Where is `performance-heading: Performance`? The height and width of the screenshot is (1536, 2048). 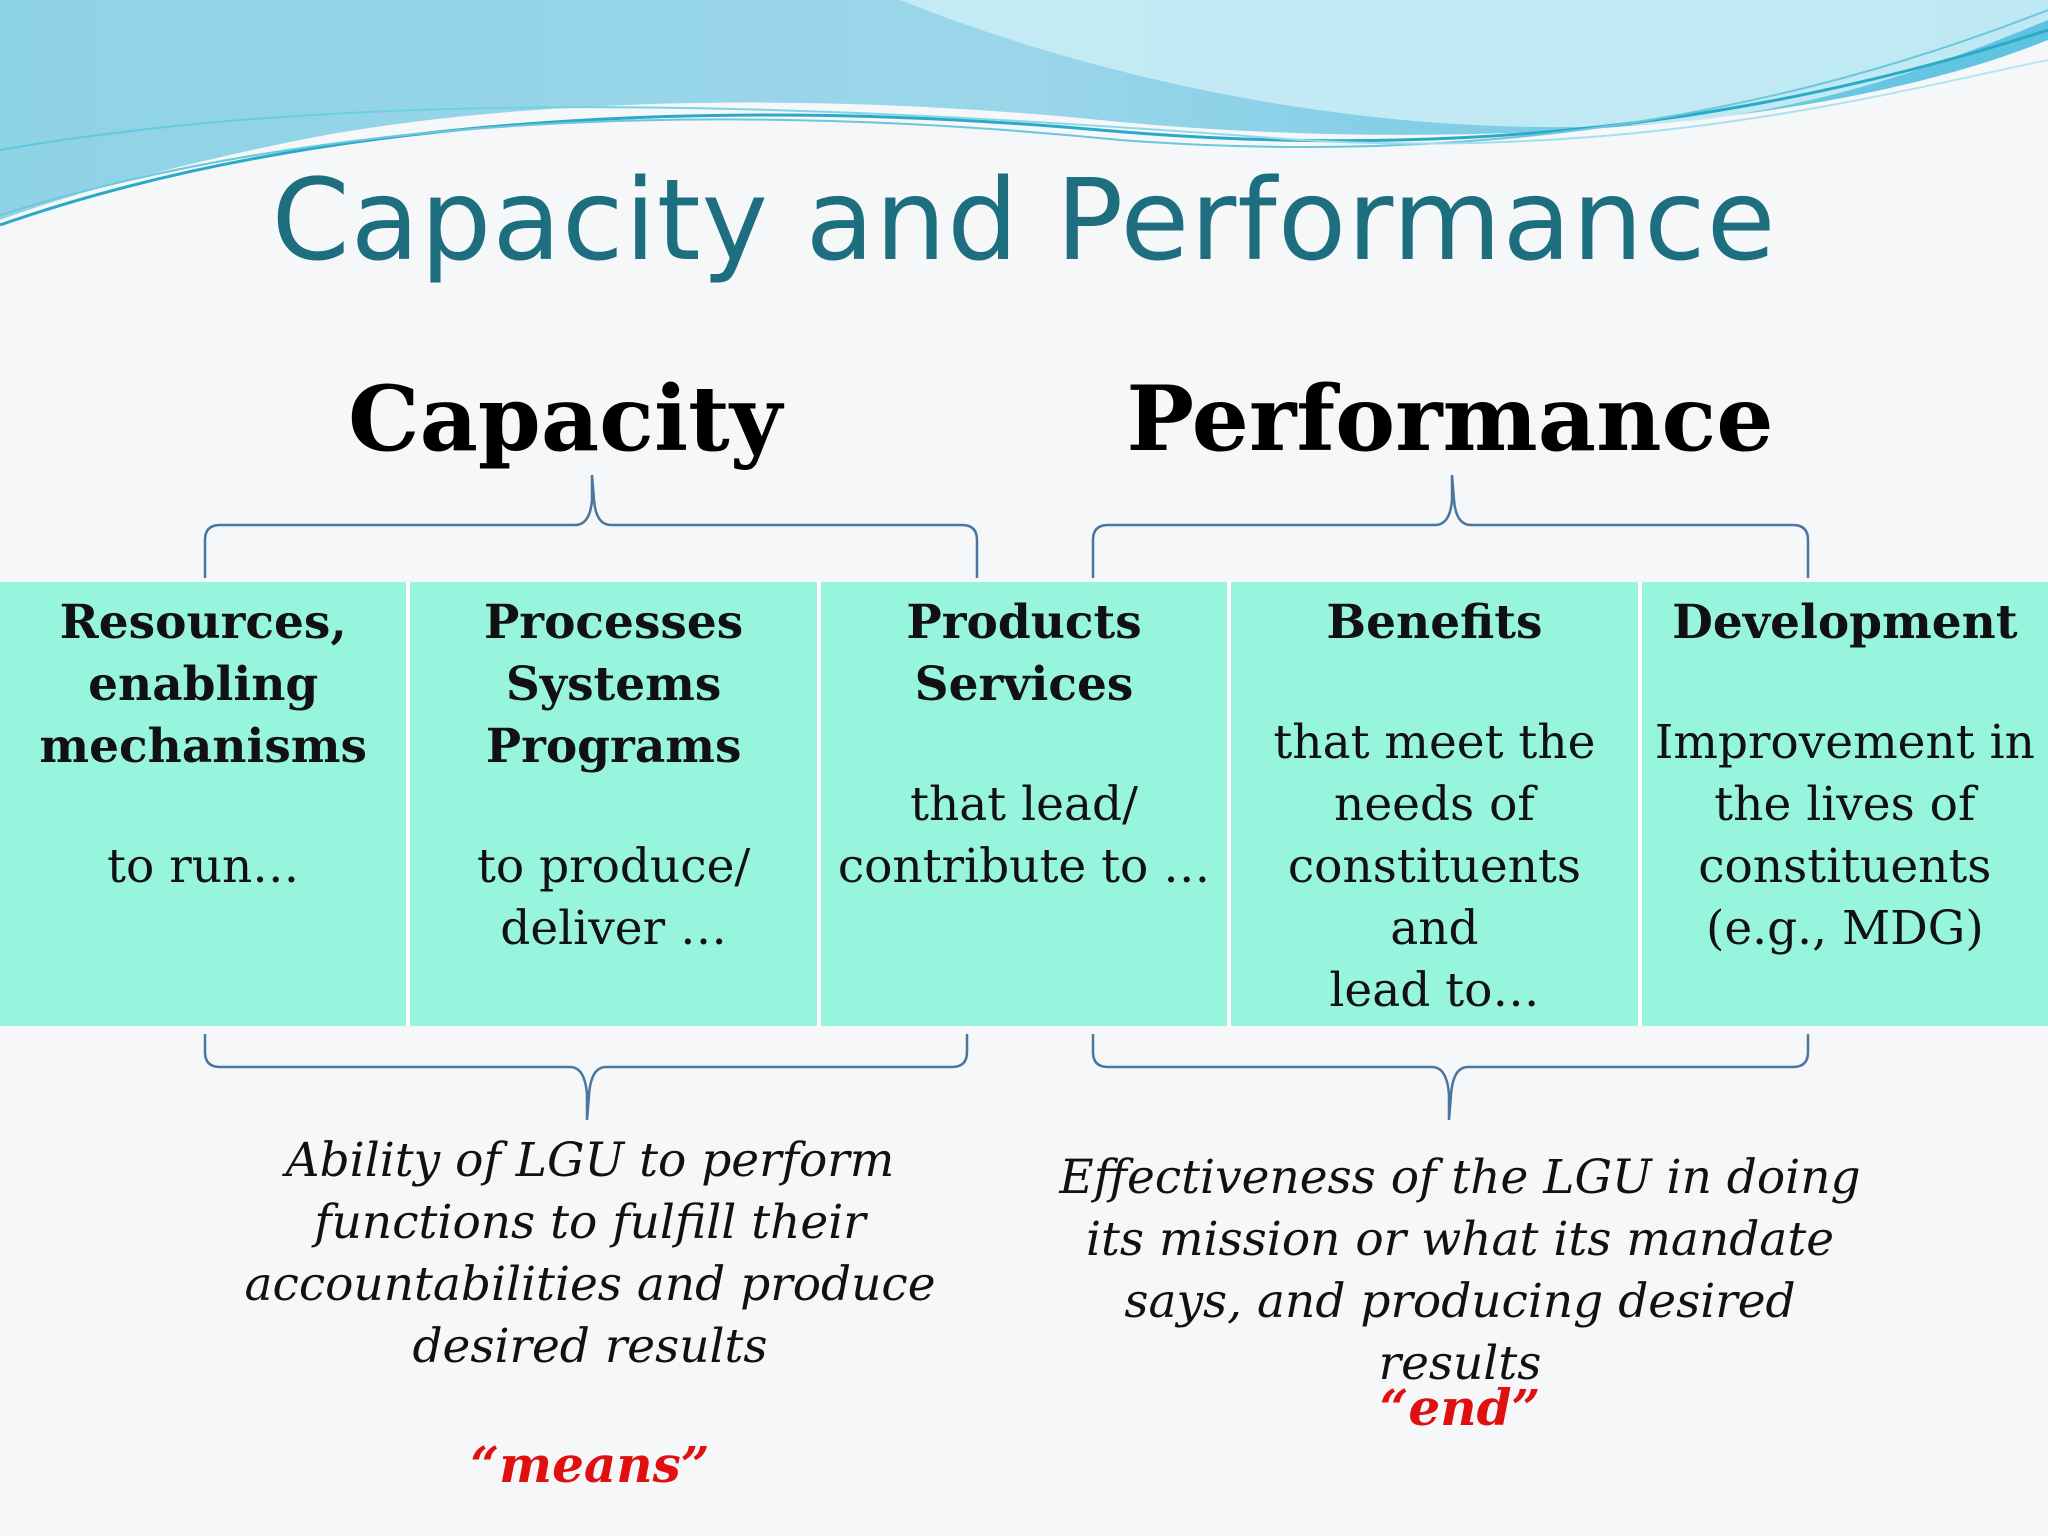 performance-heading: Performance is located at coordinates (1450, 419).